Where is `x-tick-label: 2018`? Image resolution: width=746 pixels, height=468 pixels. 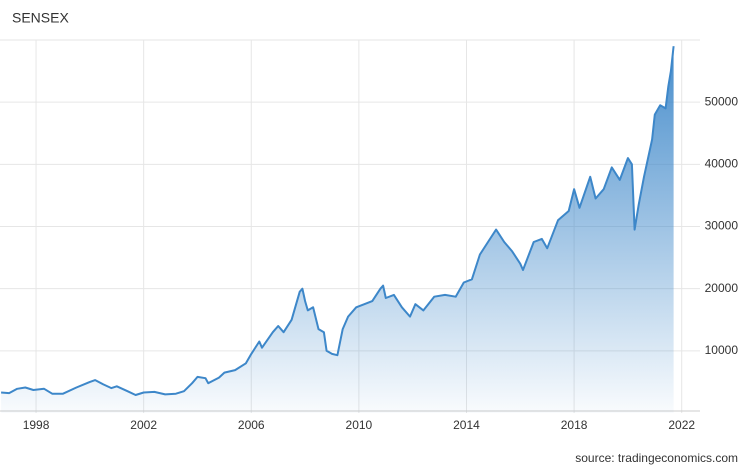 x-tick-label: 2018 is located at coordinates (574, 425).